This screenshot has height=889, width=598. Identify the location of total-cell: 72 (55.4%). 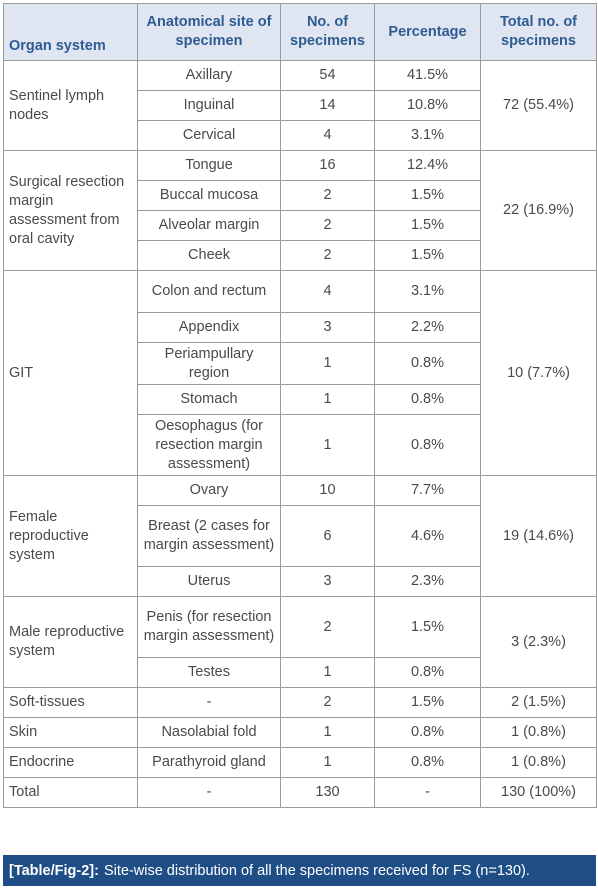
(538, 105).